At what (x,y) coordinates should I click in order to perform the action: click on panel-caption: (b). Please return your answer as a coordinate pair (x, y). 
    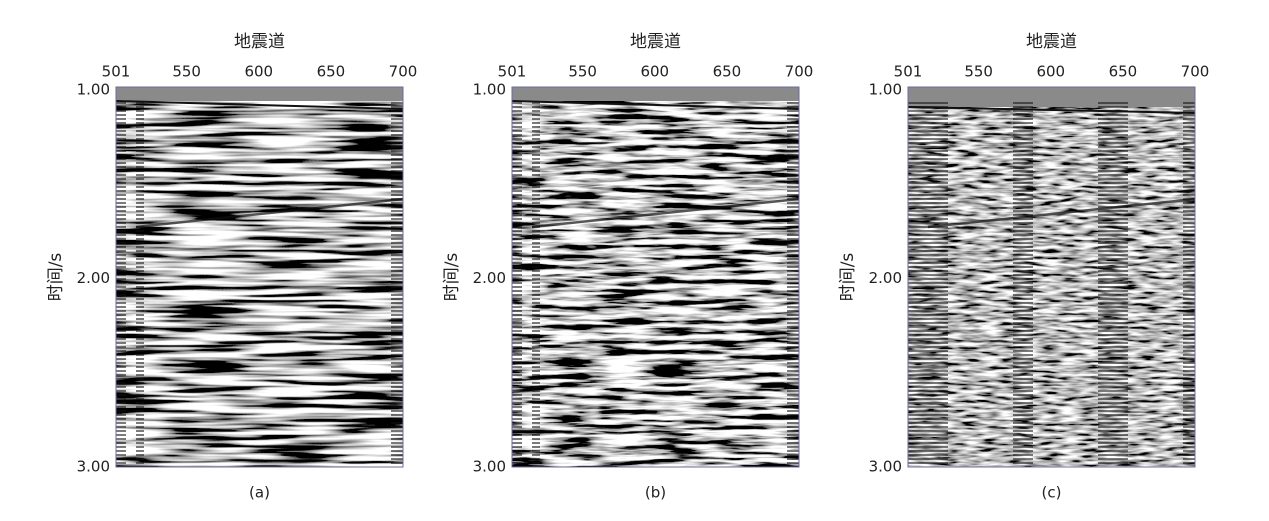
    Looking at the image, I should click on (655, 493).